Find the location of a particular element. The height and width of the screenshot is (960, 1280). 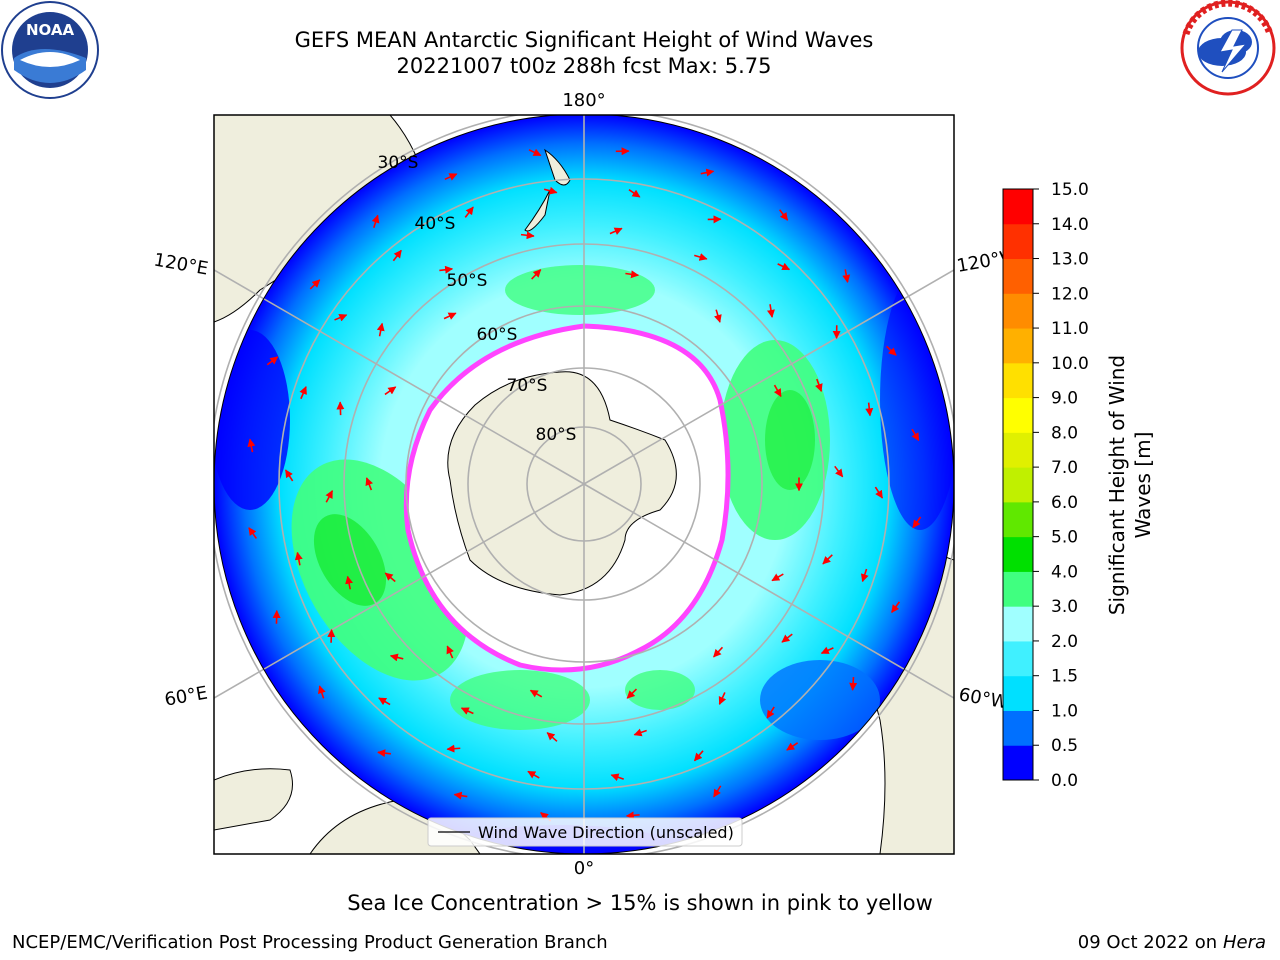

lat-label-70s: 70°S is located at coordinates (527, 386).